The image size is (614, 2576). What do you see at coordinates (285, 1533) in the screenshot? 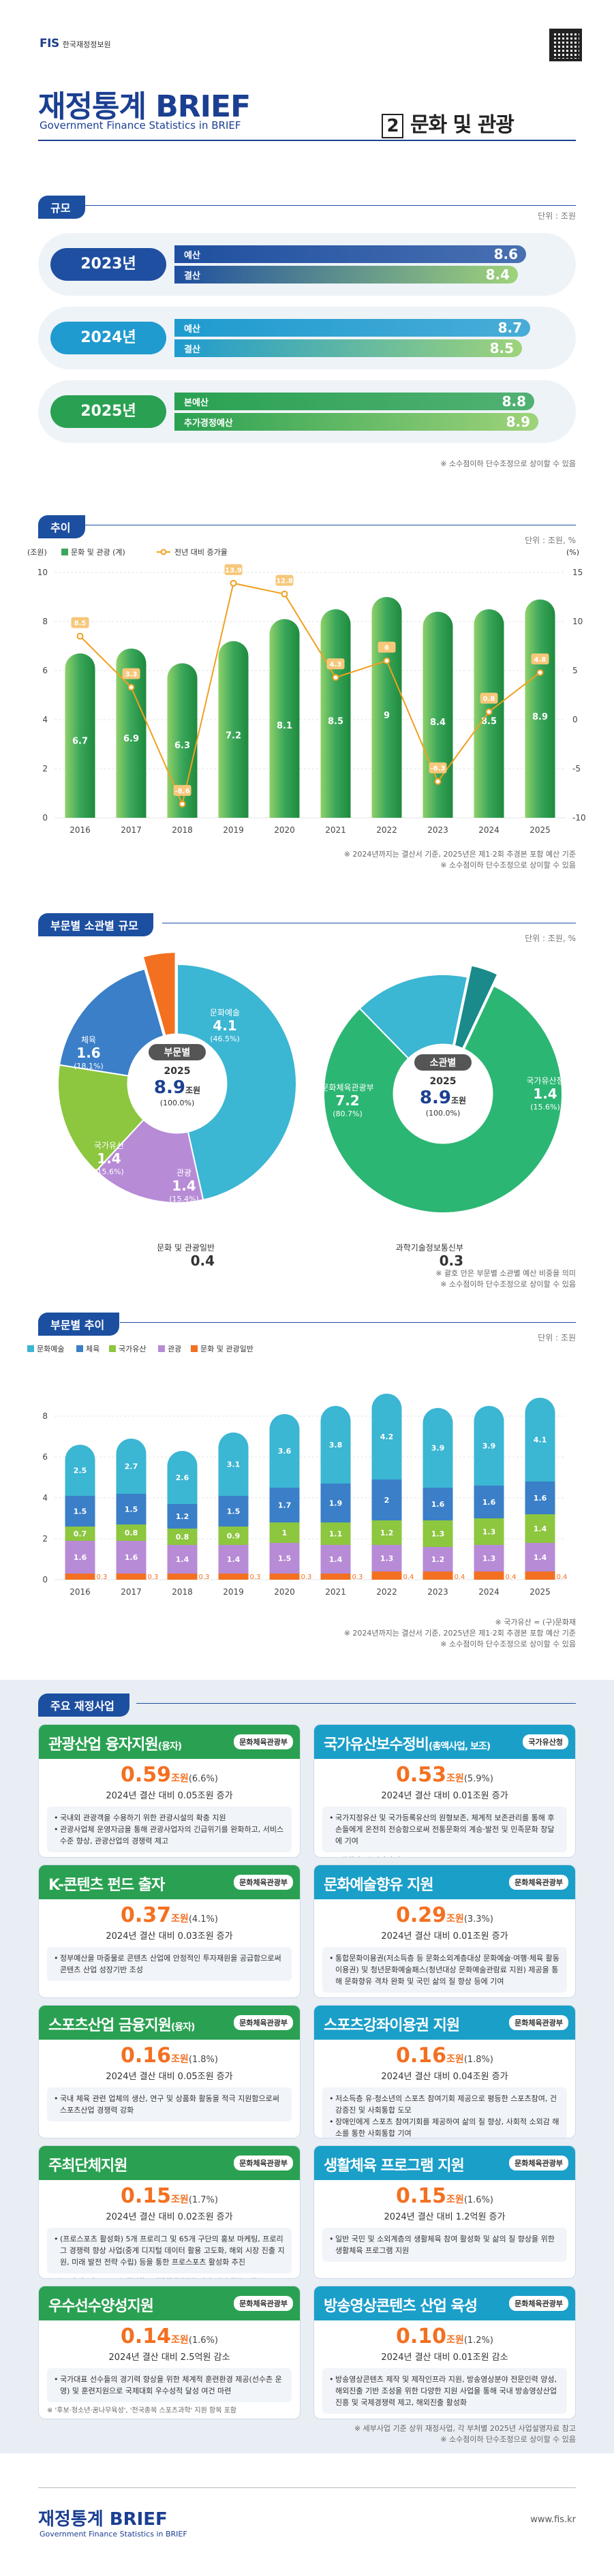
I see `stack-label: 1` at bounding box center [285, 1533].